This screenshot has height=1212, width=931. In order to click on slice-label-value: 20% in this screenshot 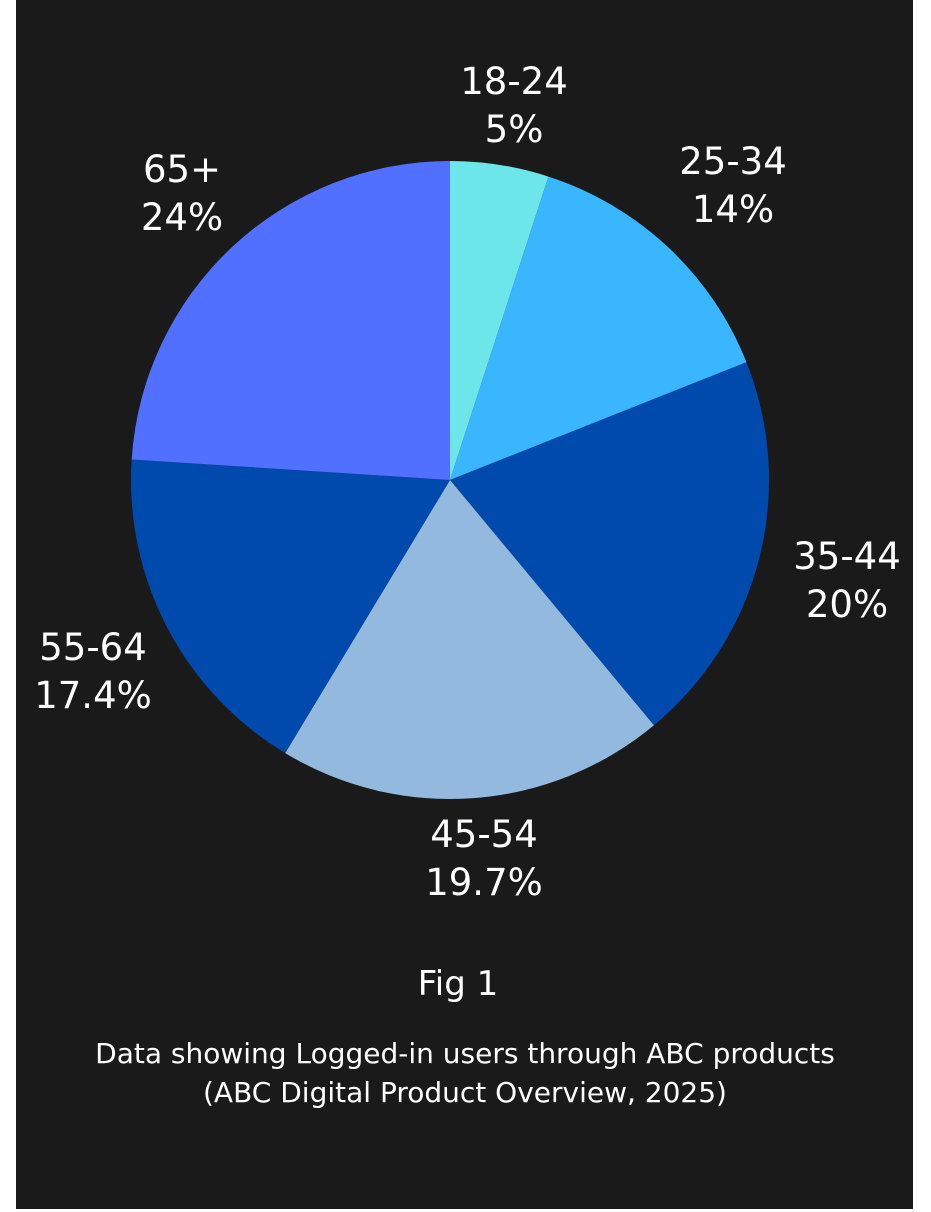, I will do `click(847, 604)`.